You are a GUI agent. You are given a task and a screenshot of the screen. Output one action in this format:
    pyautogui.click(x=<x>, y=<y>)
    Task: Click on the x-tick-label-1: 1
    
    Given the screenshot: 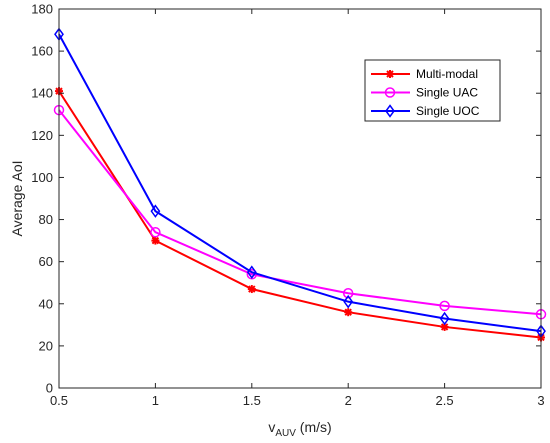 What is the action you would take?
    pyautogui.click(x=155, y=400)
    